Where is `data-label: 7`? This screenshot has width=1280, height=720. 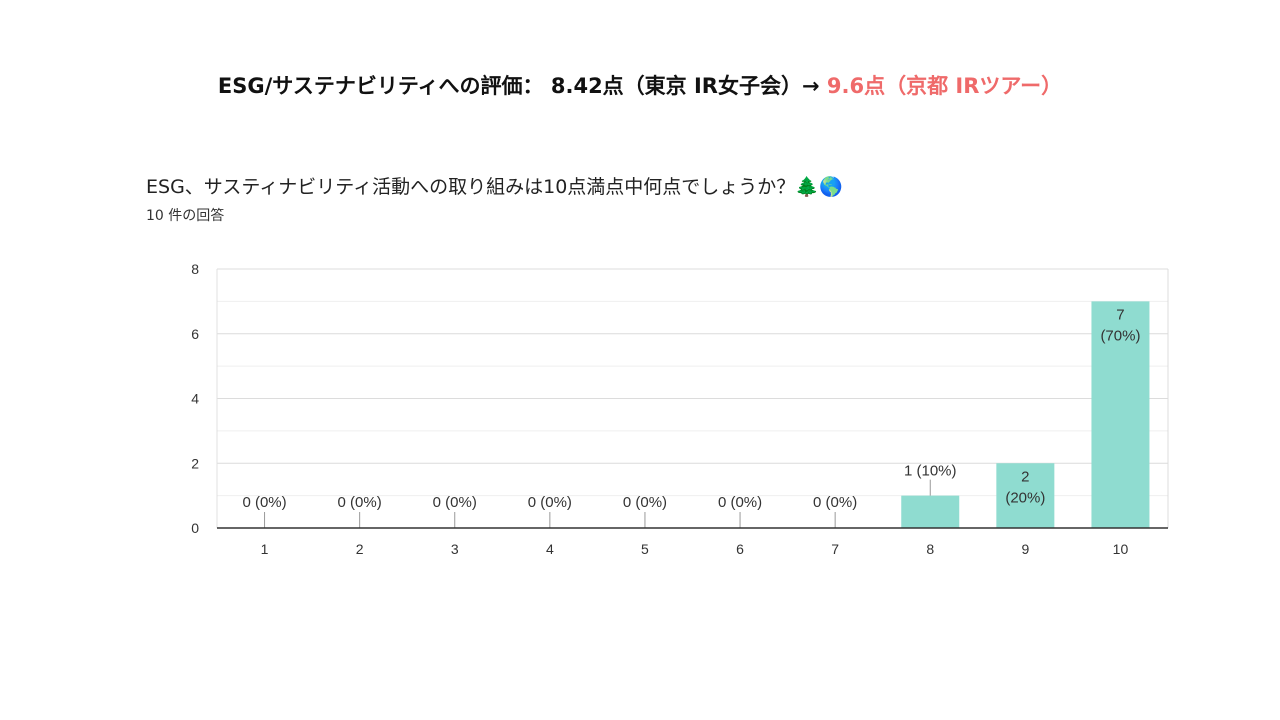
data-label: 7 is located at coordinates (1120, 314).